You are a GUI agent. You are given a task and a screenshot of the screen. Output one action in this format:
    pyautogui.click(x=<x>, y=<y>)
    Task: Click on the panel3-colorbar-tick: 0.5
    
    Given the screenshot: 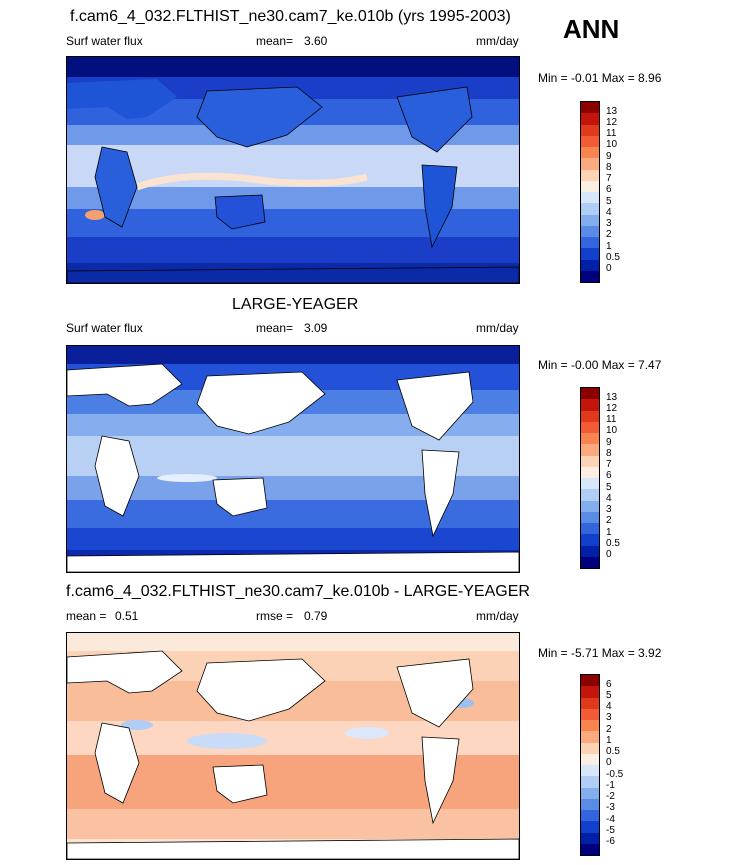 What is the action you would take?
    pyautogui.click(x=613, y=751)
    